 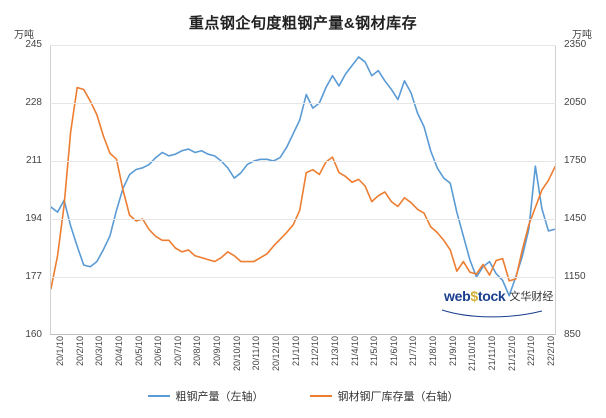 I want to click on x-tick-label: 20/7/10, so click(x=177, y=351).